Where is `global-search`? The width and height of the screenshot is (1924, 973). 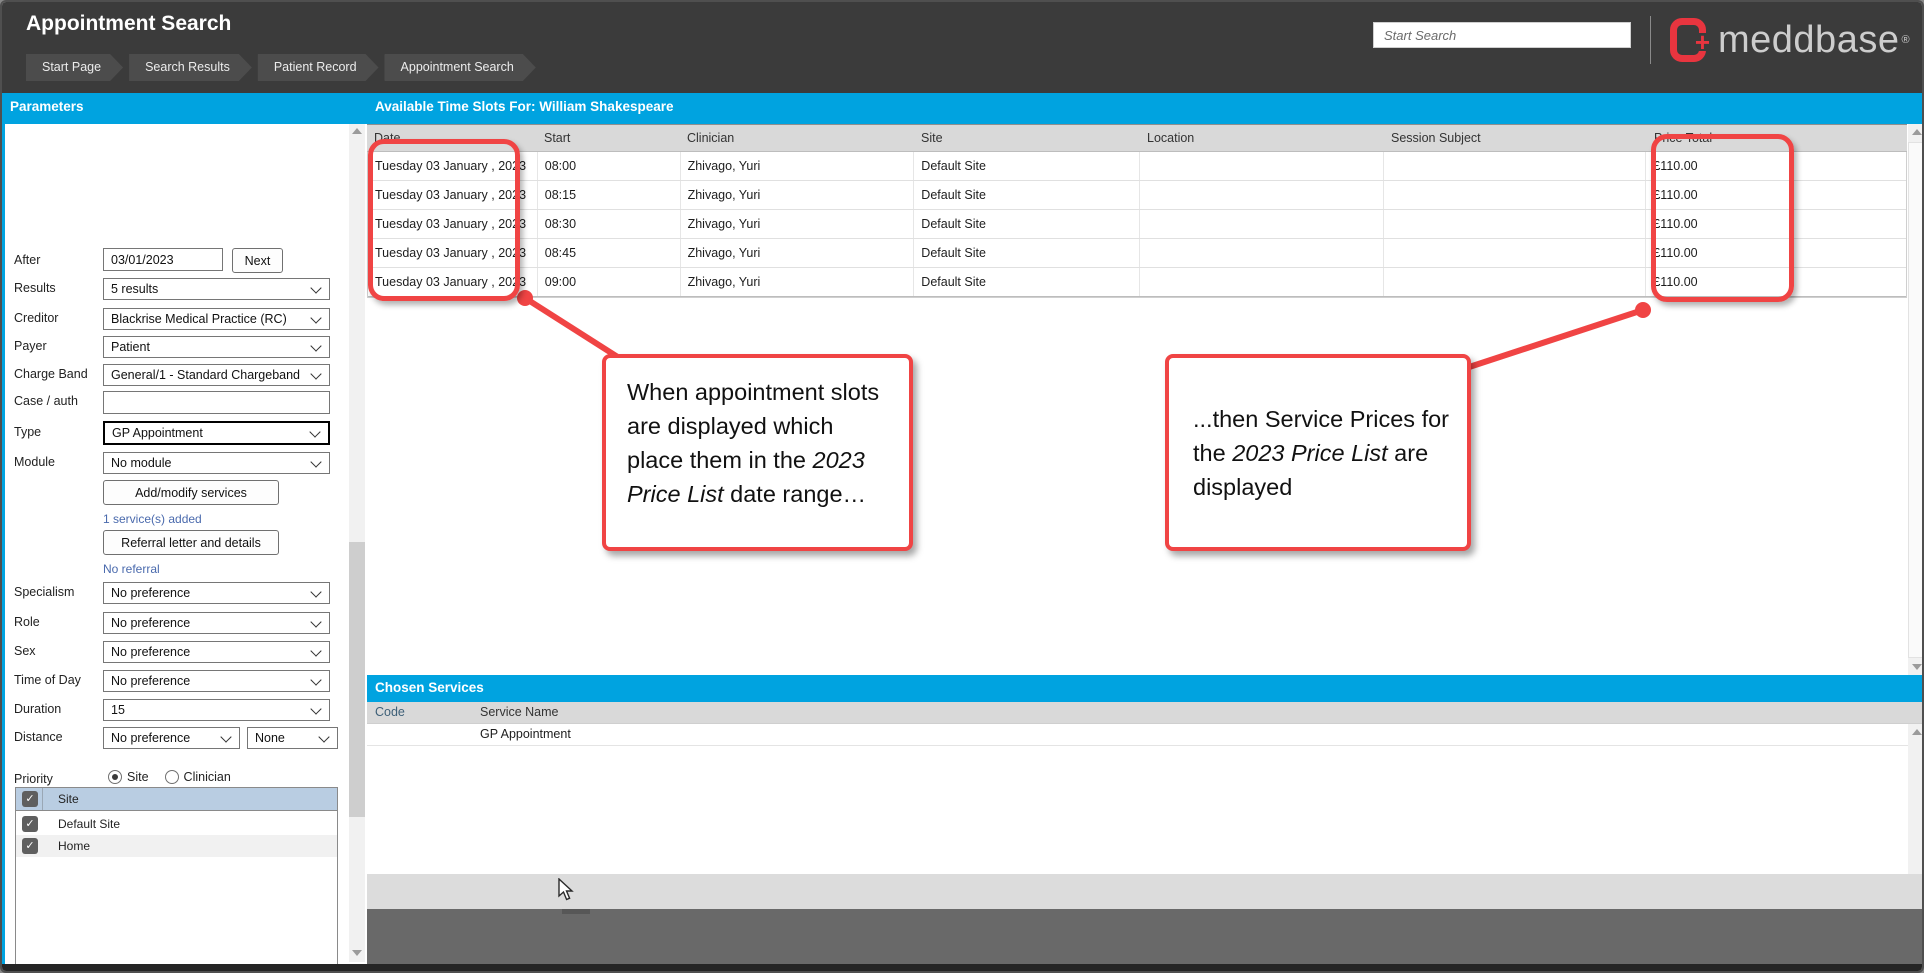
global-search is located at coordinates (1502, 35).